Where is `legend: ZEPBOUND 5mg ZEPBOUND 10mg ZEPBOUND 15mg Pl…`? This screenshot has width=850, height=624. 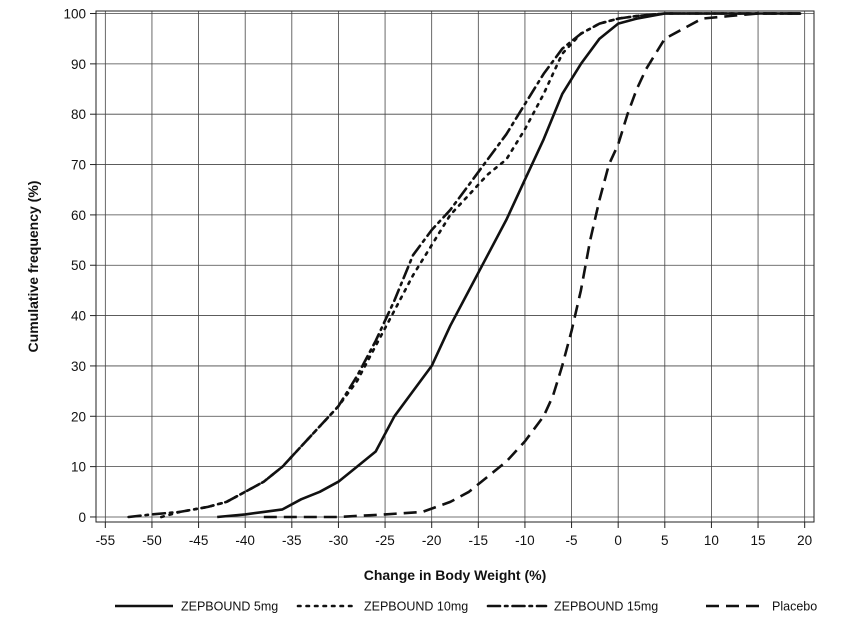
legend: ZEPBOUND 5mg ZEPBOUND 10mg ZEPBOUND 15mg Pl… is located at coordinates (466, 607).